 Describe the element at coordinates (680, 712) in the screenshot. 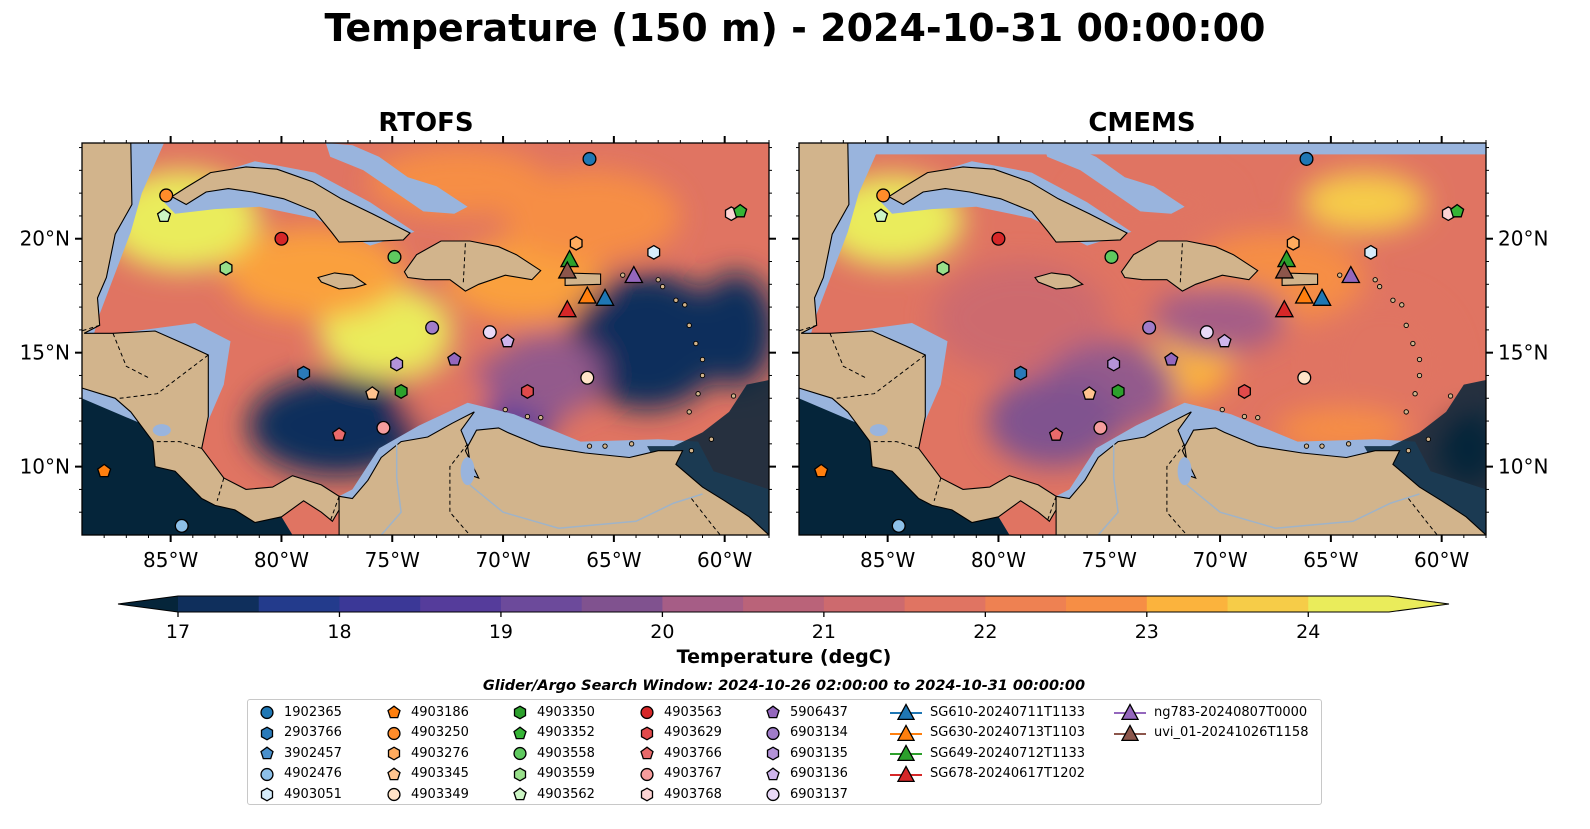

I see `legend-item: 4903563` at that location.